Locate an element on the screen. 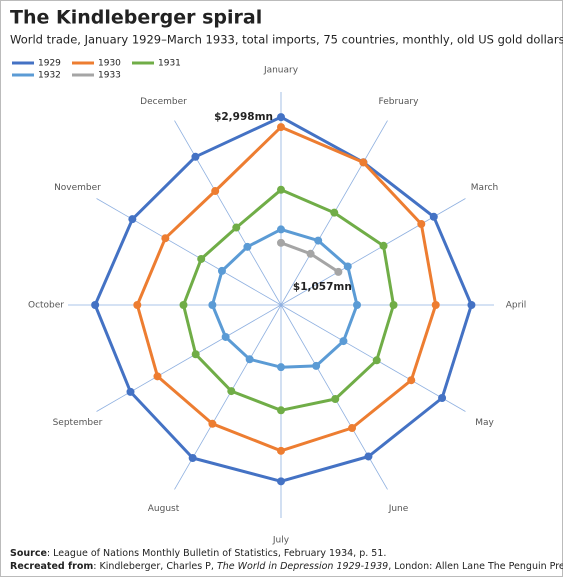  chart-title: The Kindleberger spiral is located at coordinates (136, 18).